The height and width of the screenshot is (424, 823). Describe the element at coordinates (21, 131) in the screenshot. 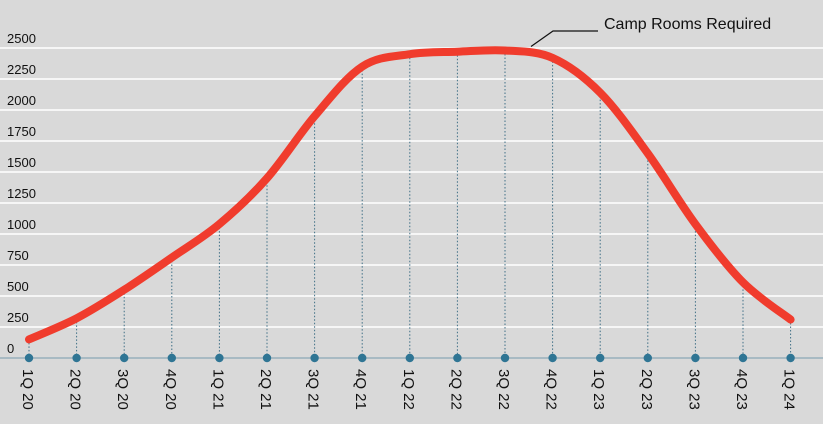

I see `y-tick-label: 1750` at that location.